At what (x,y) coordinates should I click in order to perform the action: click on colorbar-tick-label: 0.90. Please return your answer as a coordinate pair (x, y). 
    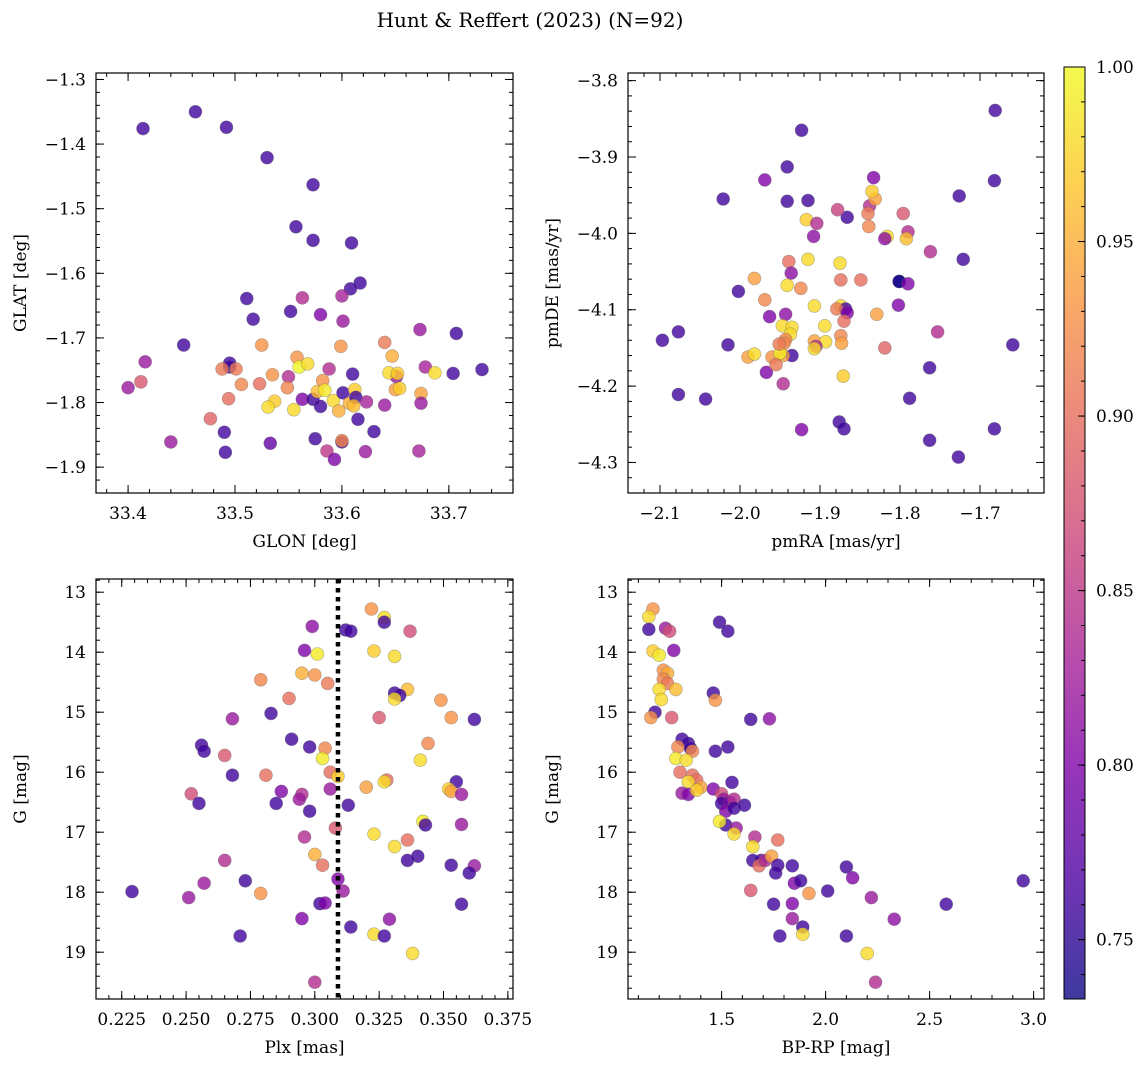
    Looking at the image, I should click on (1115, 417).